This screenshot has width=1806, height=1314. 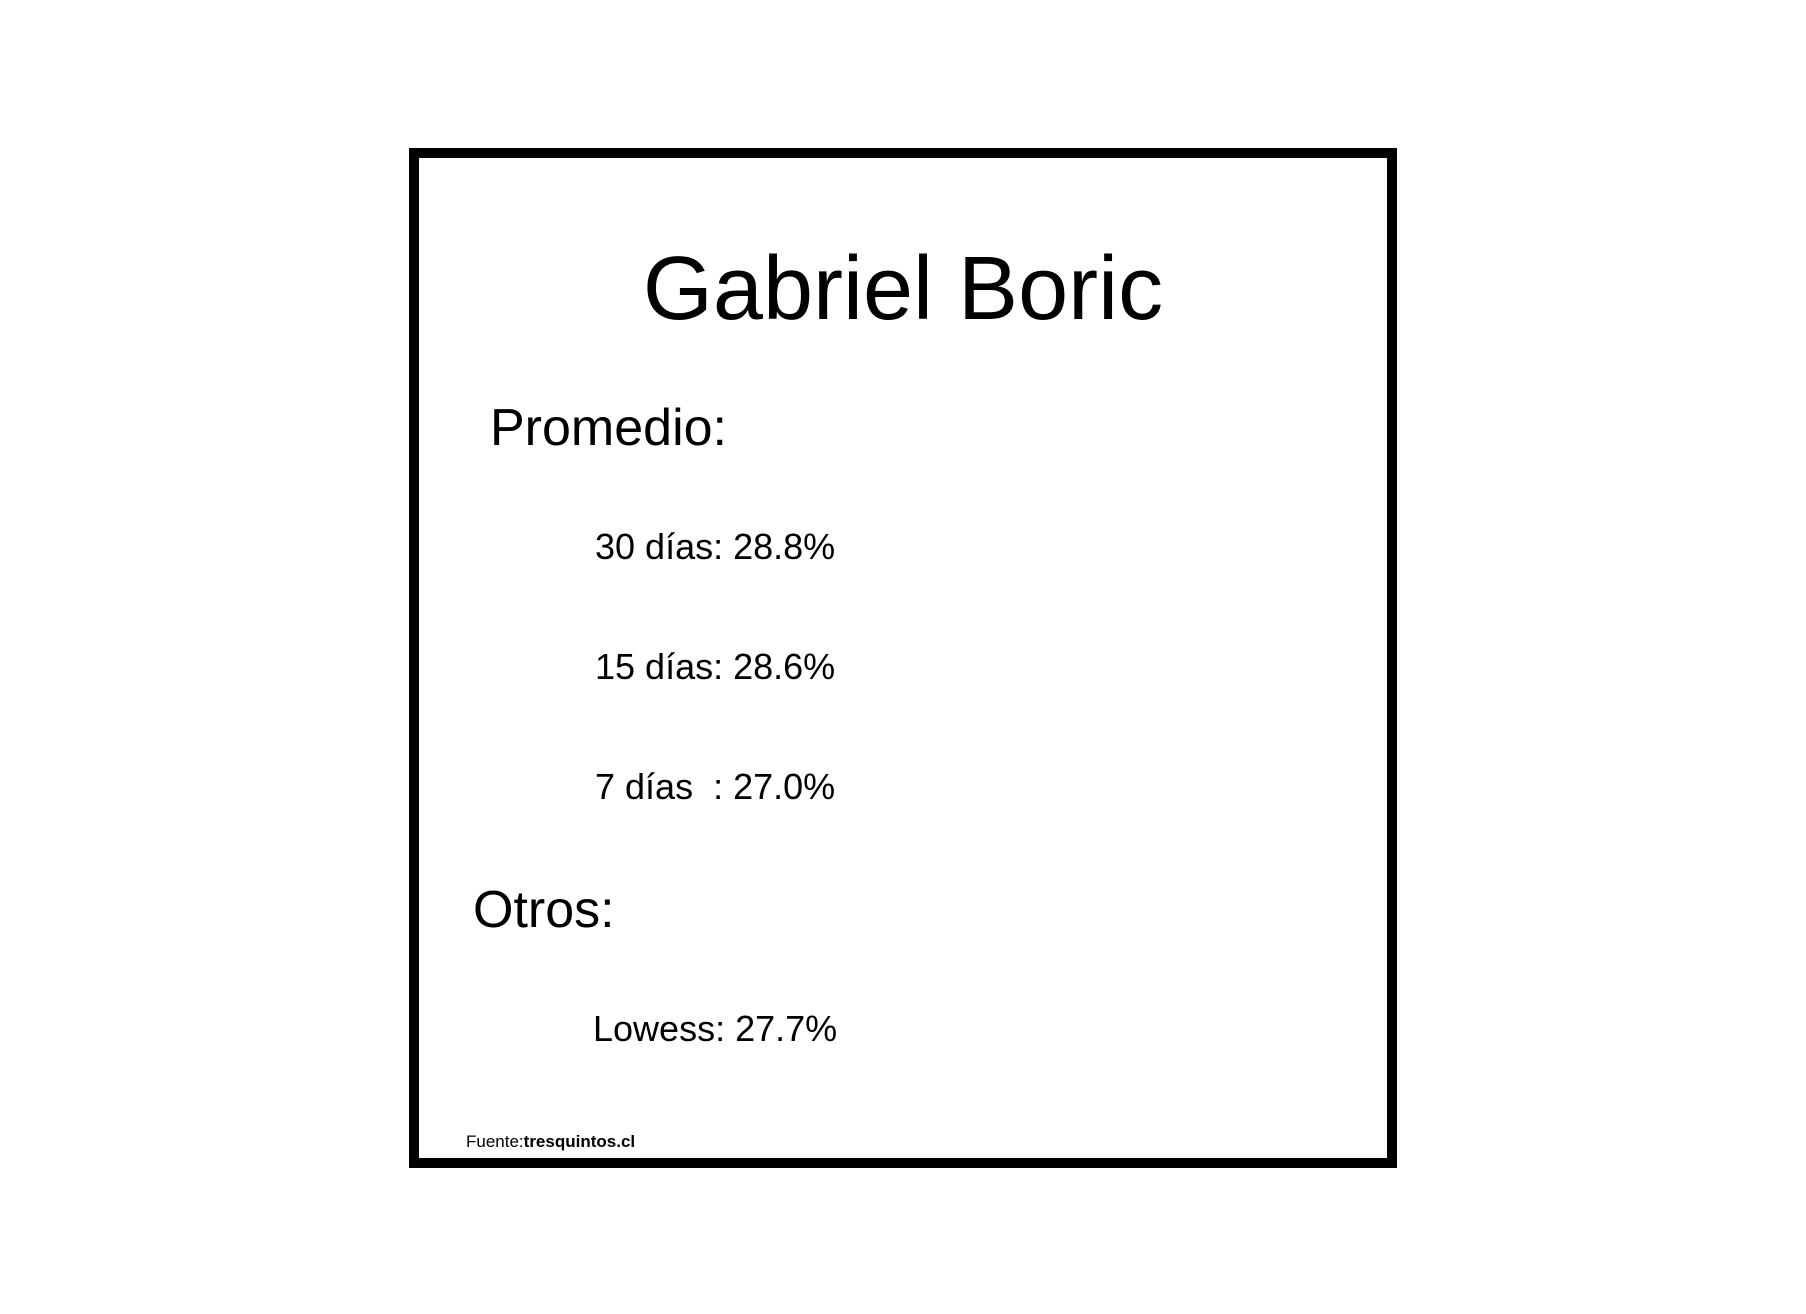 What do you see at coordinates (579, 1141) in the screenshot?
I see `source-name: tresquintos.cl` at bounding box center [579, 1141].